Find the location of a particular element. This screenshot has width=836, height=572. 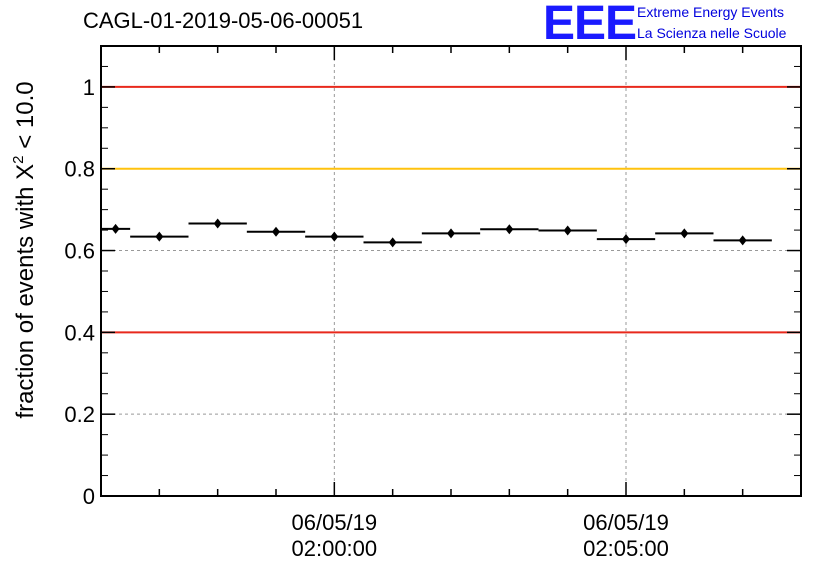

x-tick-label-time: 02:00:00 is located at coordinates (335, 548).